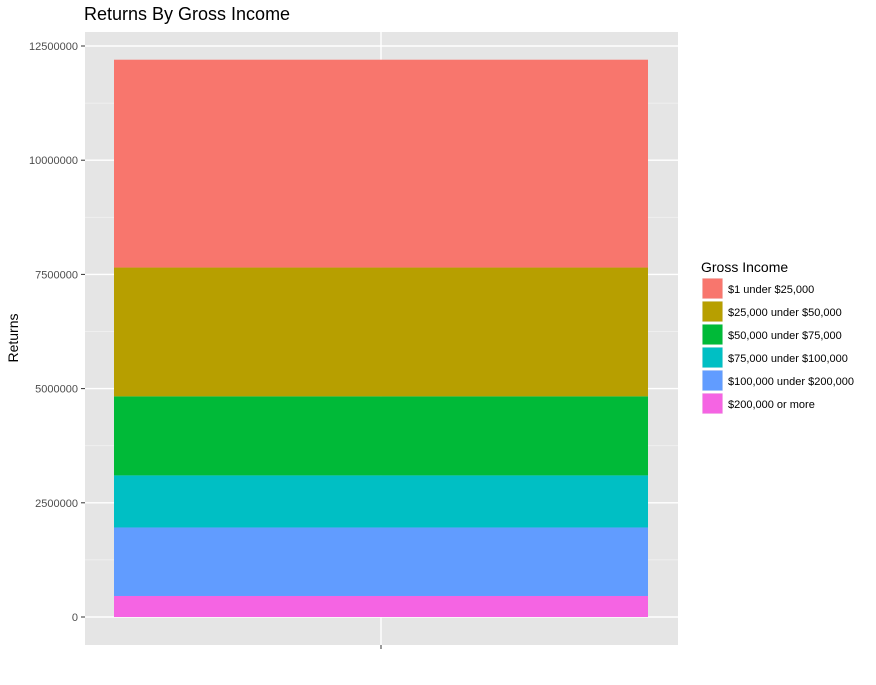 This screenshot has width=876, height=685. I want to click on legend-label: $200,000 or more, so click(771, 405).